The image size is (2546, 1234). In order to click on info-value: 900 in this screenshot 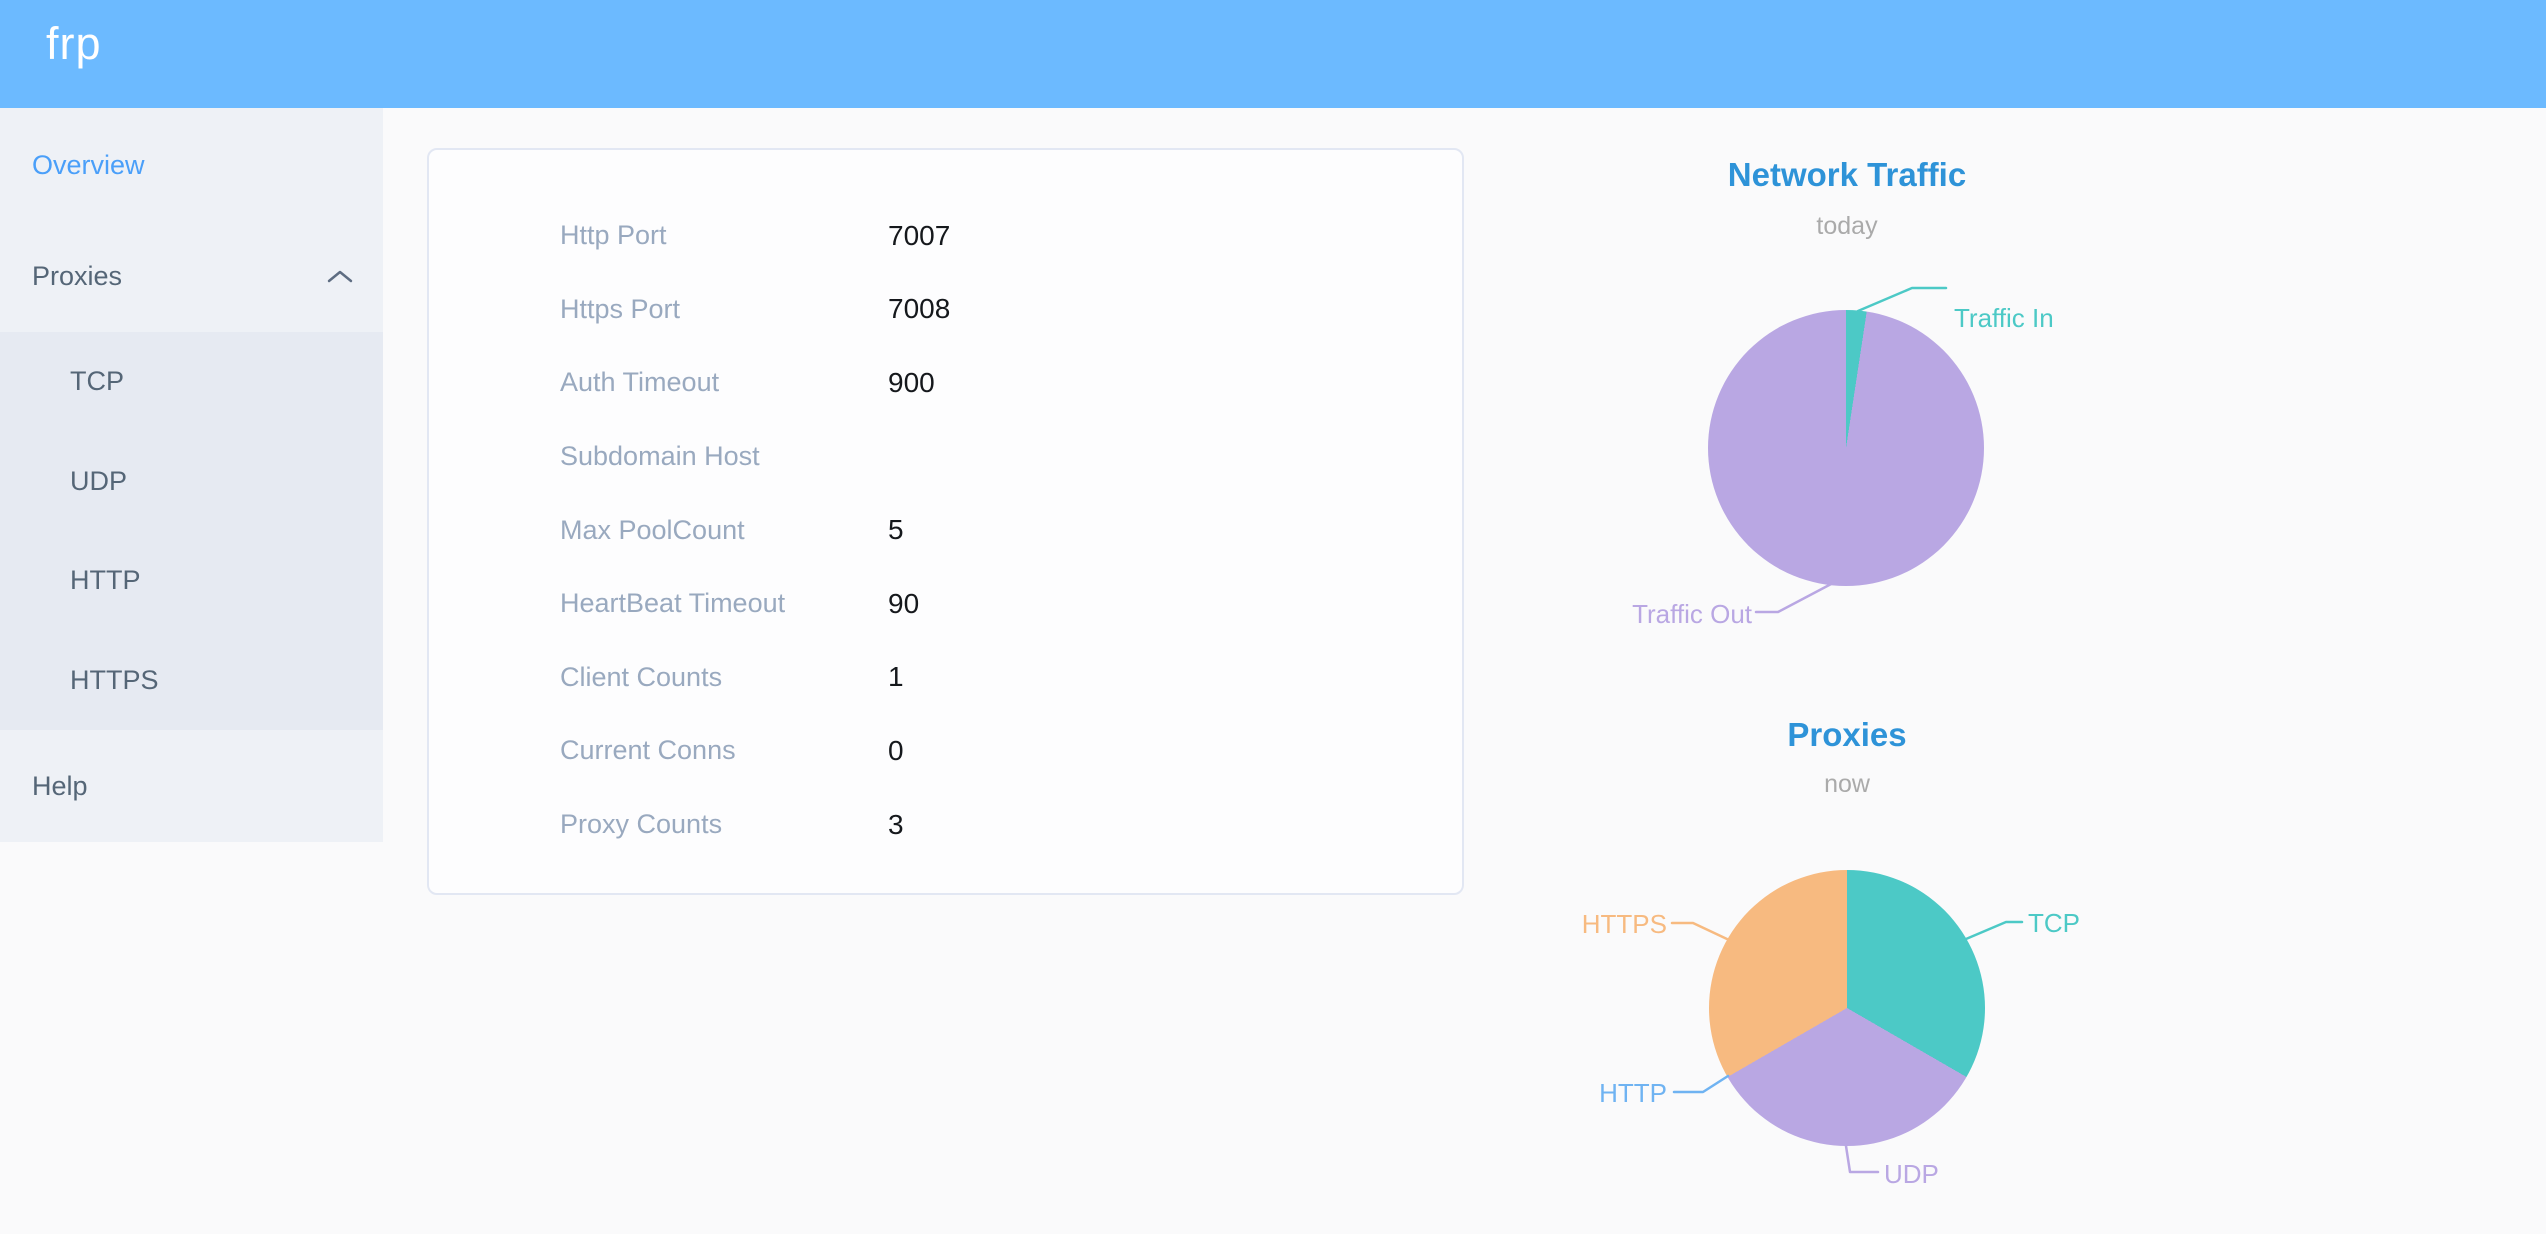, I will do `click(911, 382)`.